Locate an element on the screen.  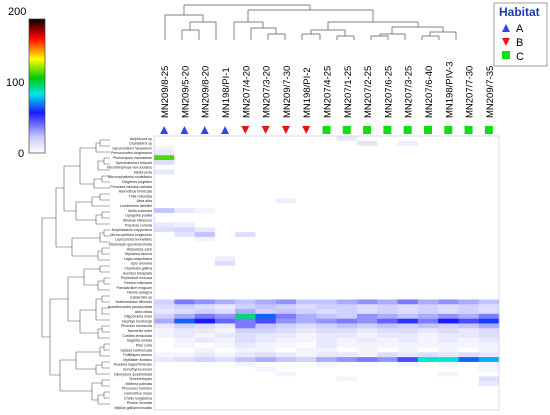
row-label: Acanthocardia paucicostata is located at coordinates (130, 307).